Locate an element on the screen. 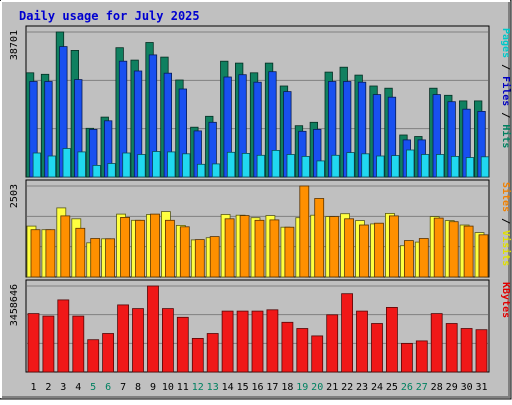 This screenshot has height=405, width=512. x-tick-label: 9 is located at coordinates (153, 387).